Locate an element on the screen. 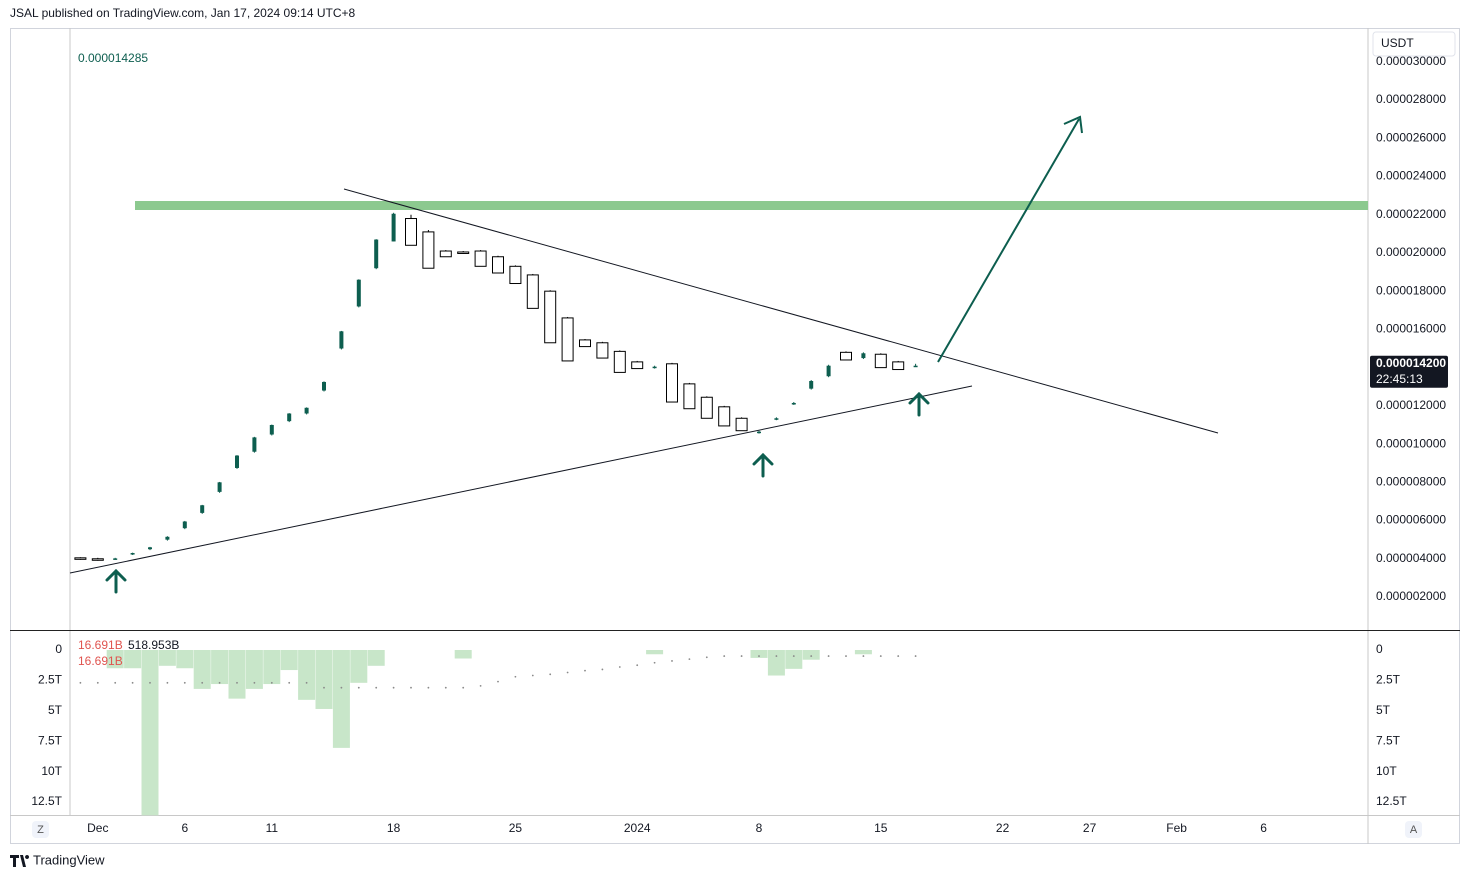  y-tick-label: 0.000010000 is located at coordinates (1411, 443).